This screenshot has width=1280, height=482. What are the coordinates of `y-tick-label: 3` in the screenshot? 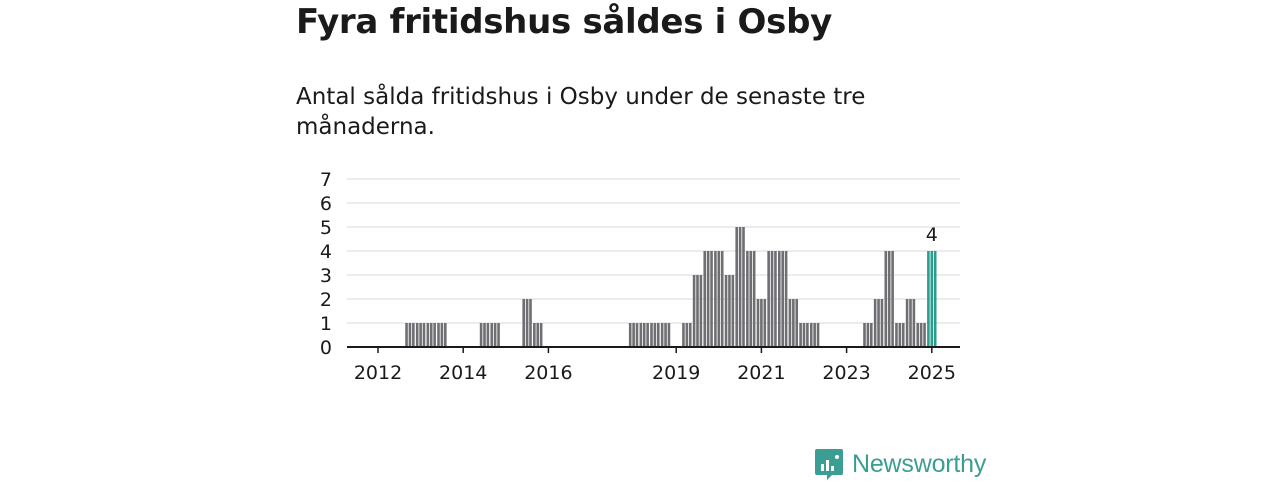 It's located at (326, 276).